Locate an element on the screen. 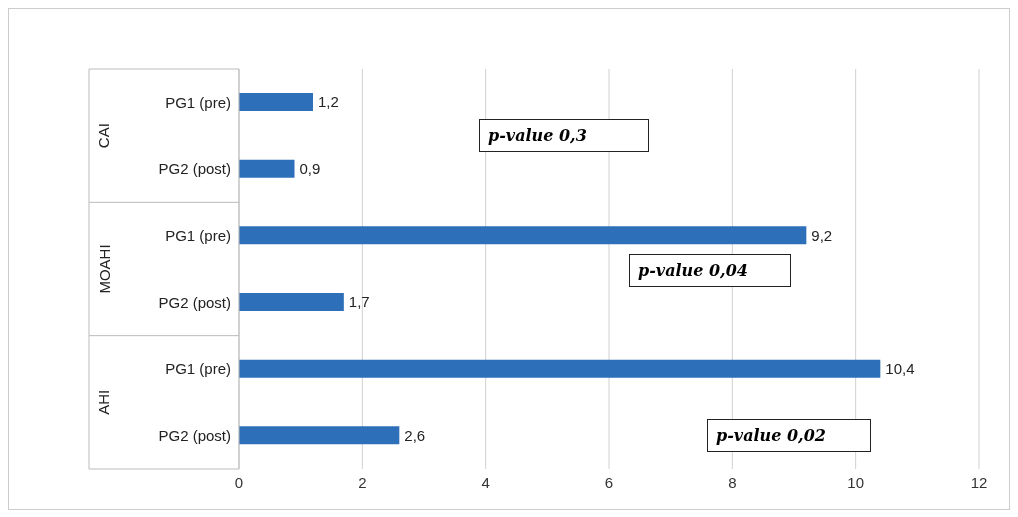 Image resolution: width=1018 pixels, height=517 pixels. x-tick-label: 8 is located at coordinates (732, 482).